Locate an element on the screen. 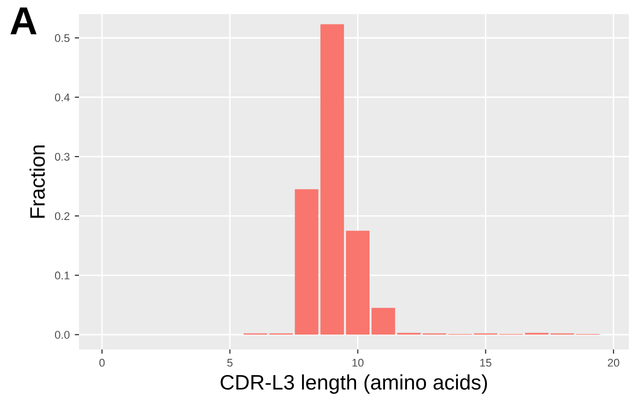 This screenshot has width=632, height=404. x-tick-label: 20 is located at coordinates (614, 362).